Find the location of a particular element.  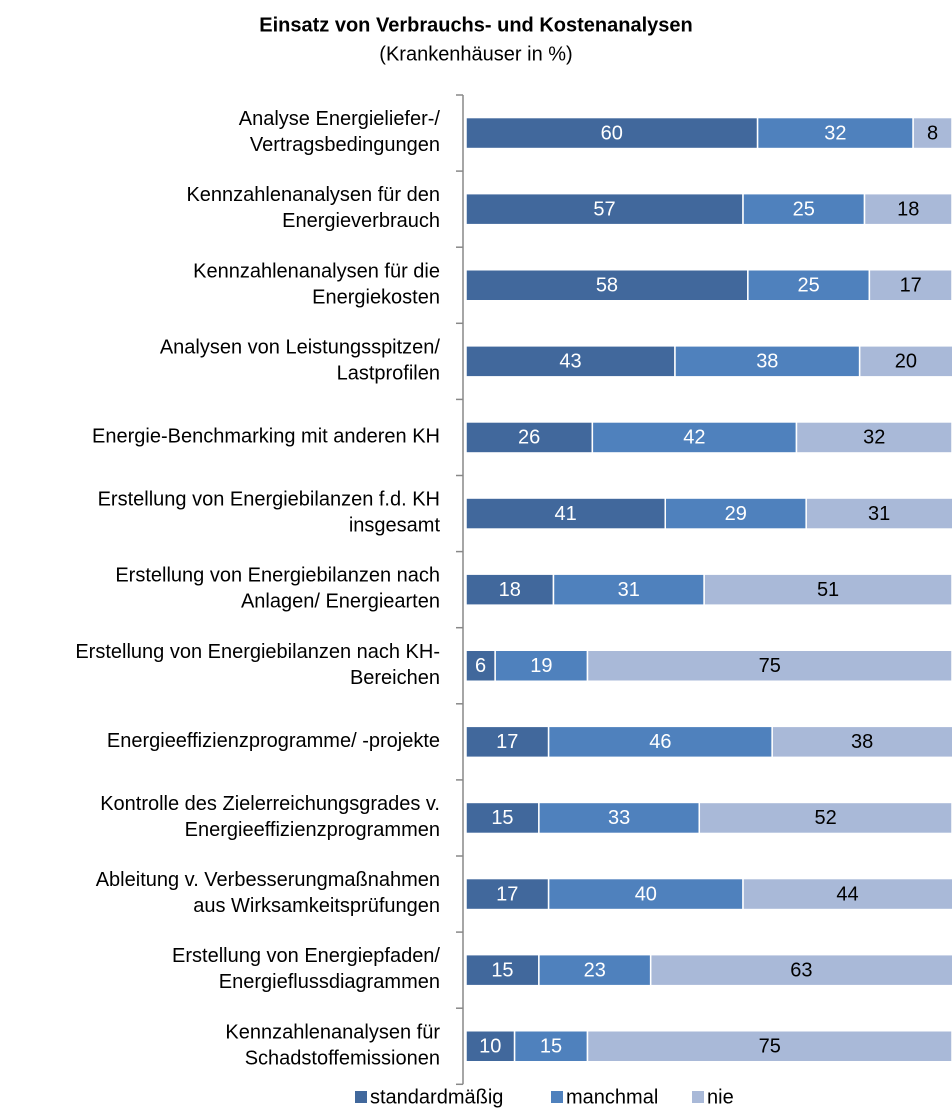

value-label: 46 is located at coordinates (660, 742).